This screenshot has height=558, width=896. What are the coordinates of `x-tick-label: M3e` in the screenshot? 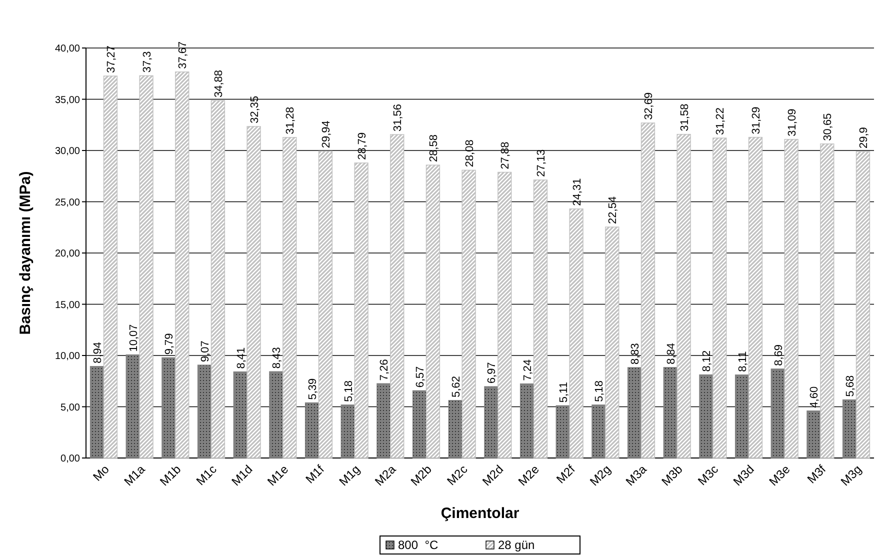 It's located at (779, 475).